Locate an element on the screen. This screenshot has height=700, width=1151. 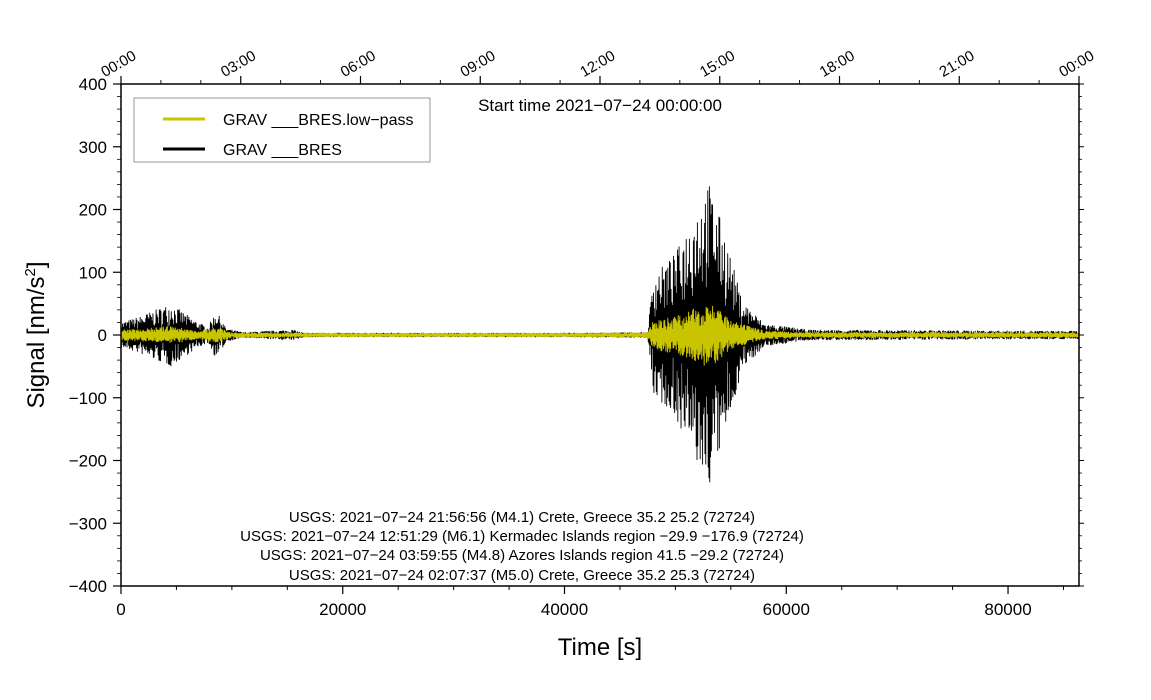
top-tick-label: 15:00 is located at coordinates (717, 63).